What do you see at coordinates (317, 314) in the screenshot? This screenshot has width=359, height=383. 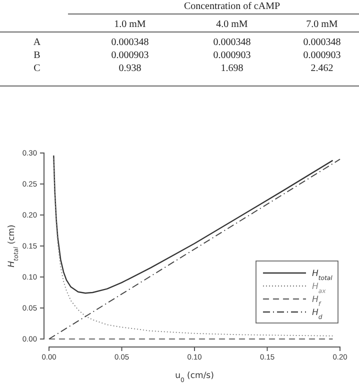 I see `text: H$_{d}$` at bounding box center [317, 314].